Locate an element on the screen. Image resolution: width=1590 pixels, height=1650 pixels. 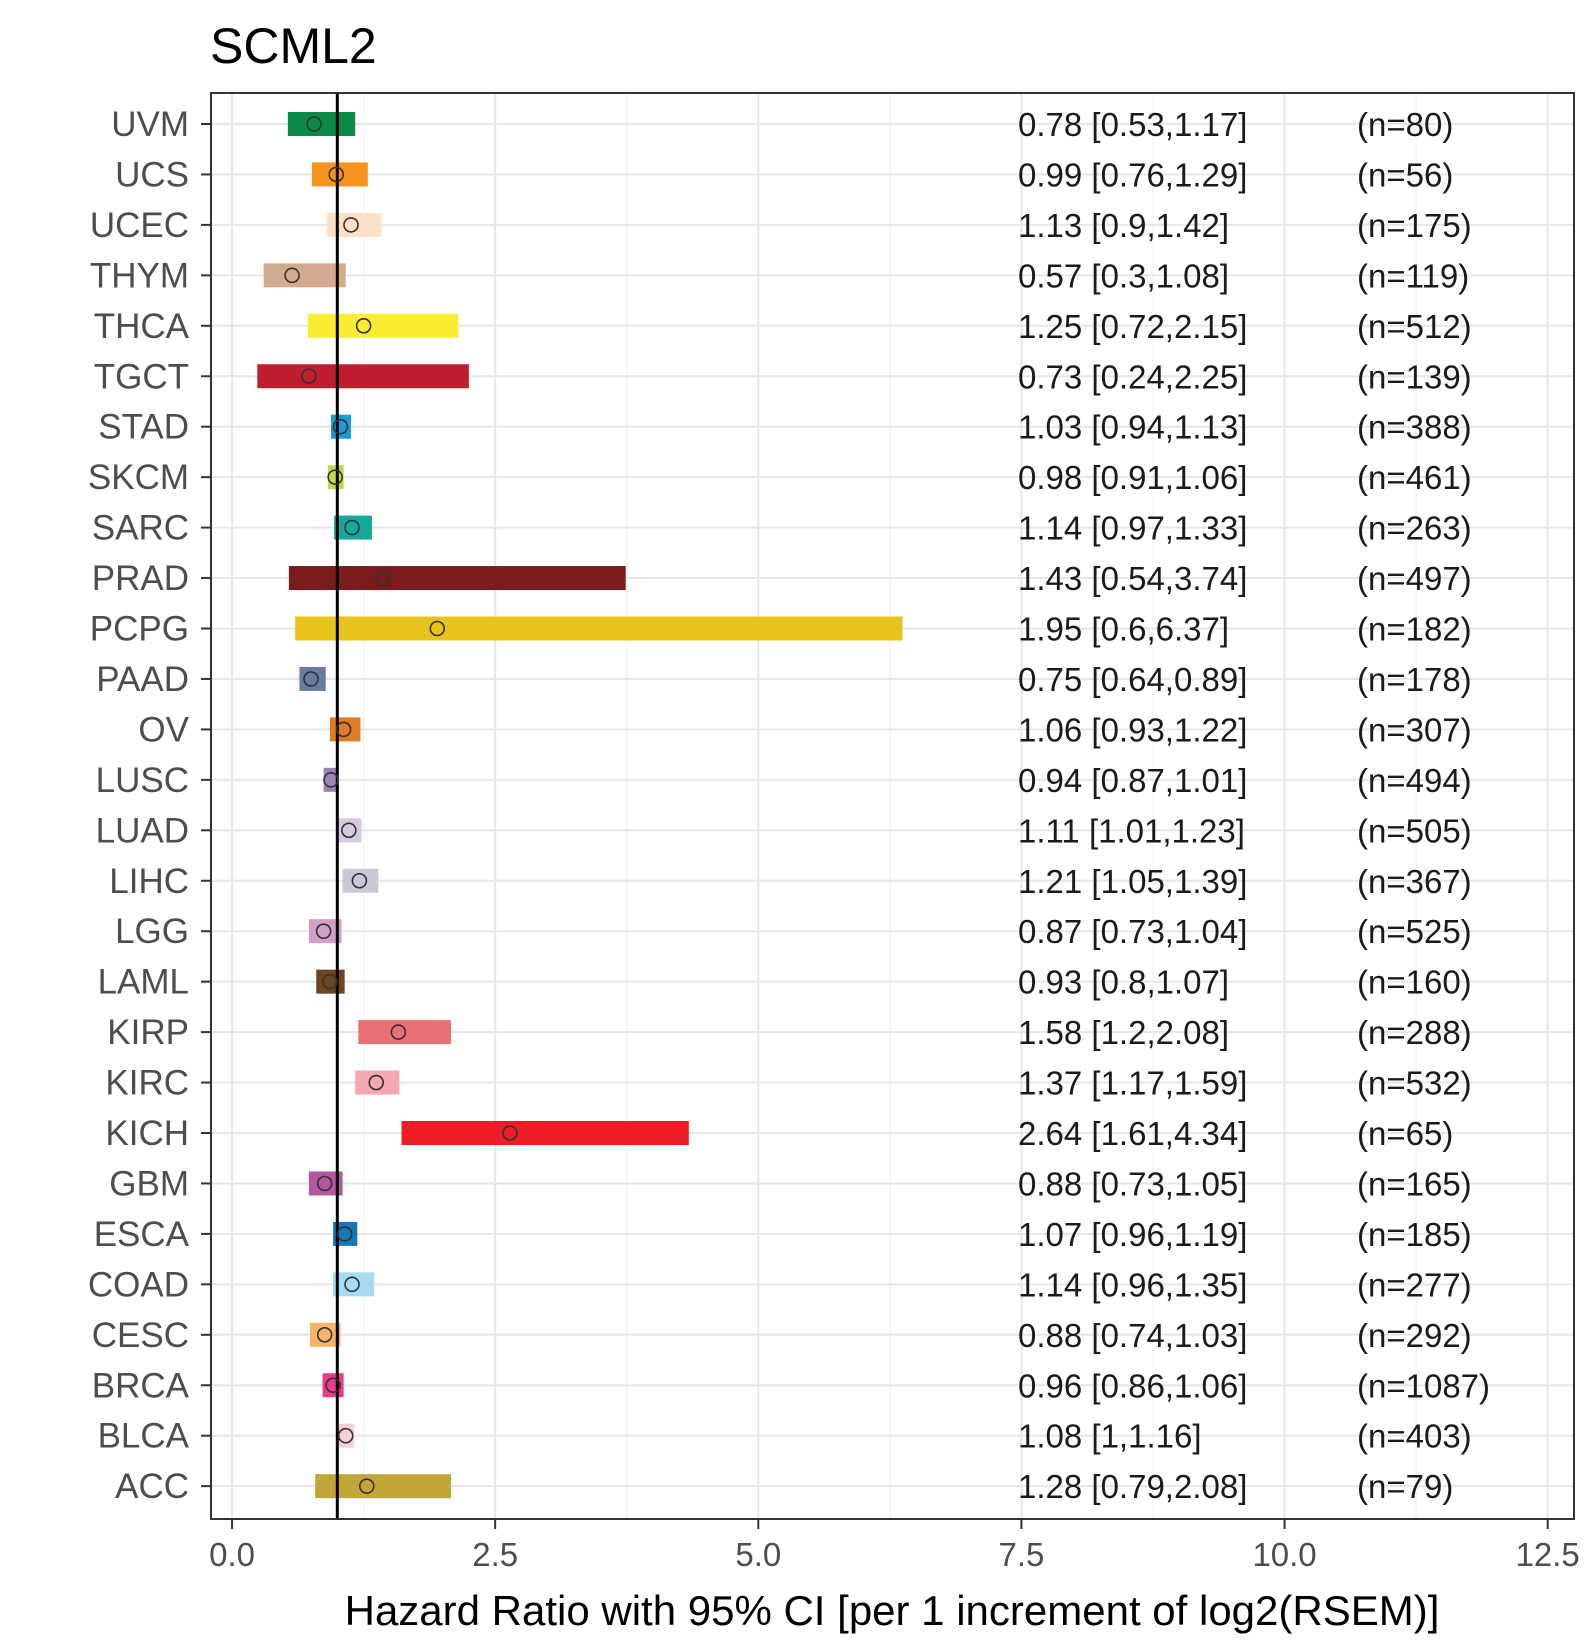
hr-point-kich is located at coordinates (510, 1133).